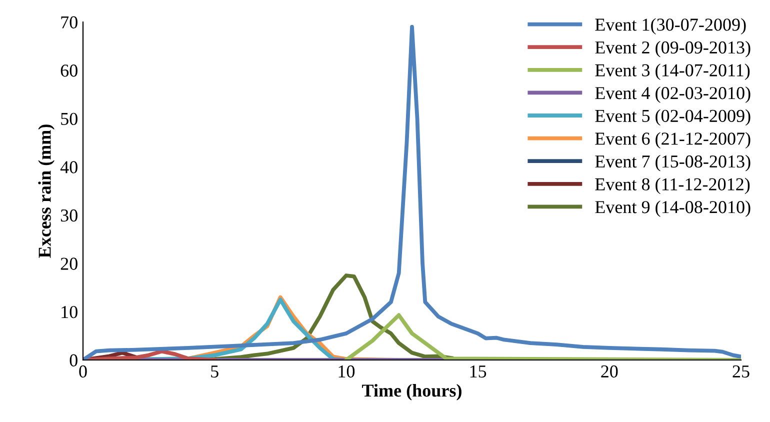 The image size is (770, 422). Describe the element at coordinates (672, 140) in the screenshot. I see `legend-label: Event 6 (21-12-2007)` at that location.